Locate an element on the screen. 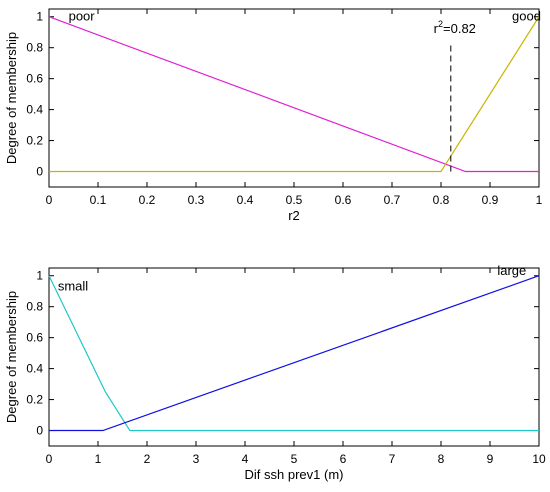 This screenshot has height=492, width=550. x-tick-label: 10 is located at coordinates (539, 459).